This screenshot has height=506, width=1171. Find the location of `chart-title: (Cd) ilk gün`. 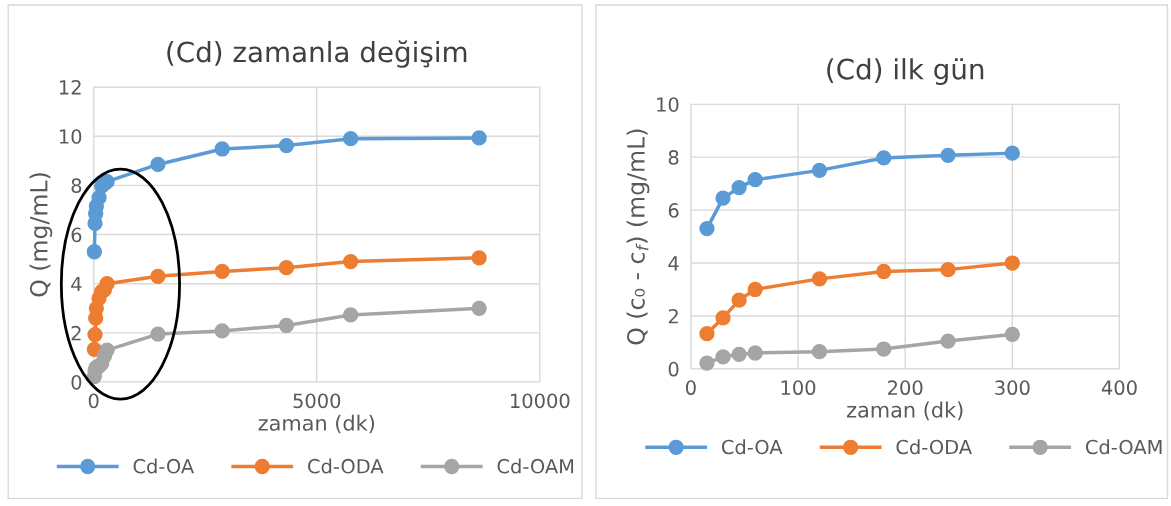

chart-title: (Cd) ilk gün is located at coordinates (905, 72).